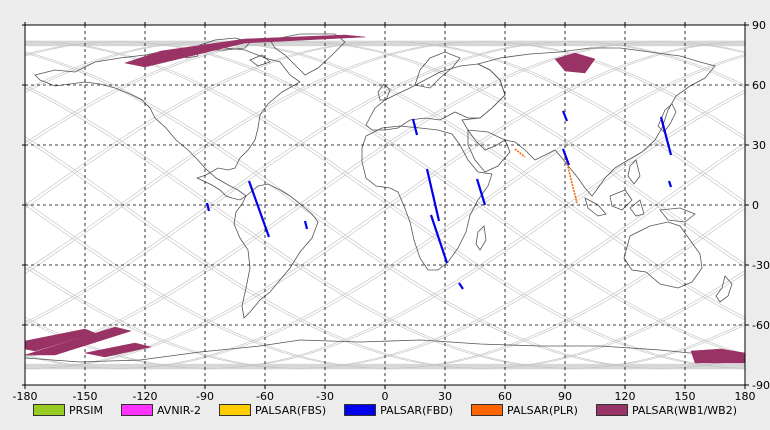 This screenshot has width=770, height=430. Describe the element at coordinates (505, 395) in the screenshot. I see `x-tick-label: 60` at that location.